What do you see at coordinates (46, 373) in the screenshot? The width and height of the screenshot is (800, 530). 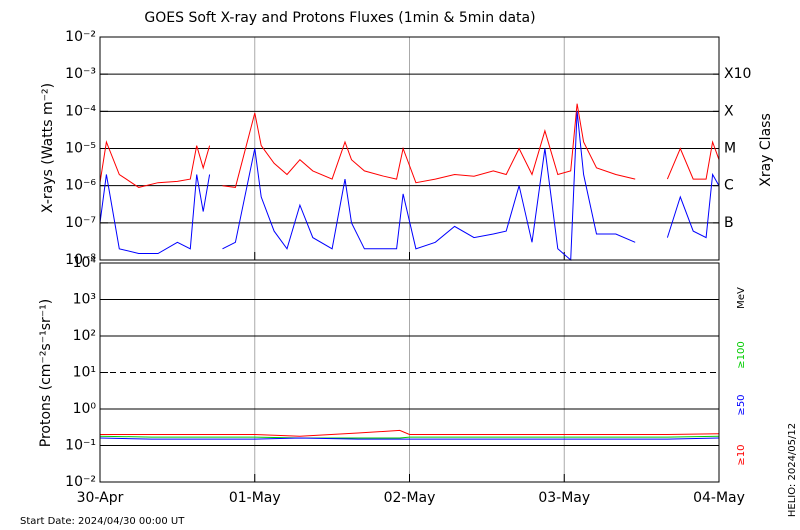 I see `y-axis-label: Protons (cm⁻²s⁻¹sr⁻¹)` at bounding box center [46, 373].